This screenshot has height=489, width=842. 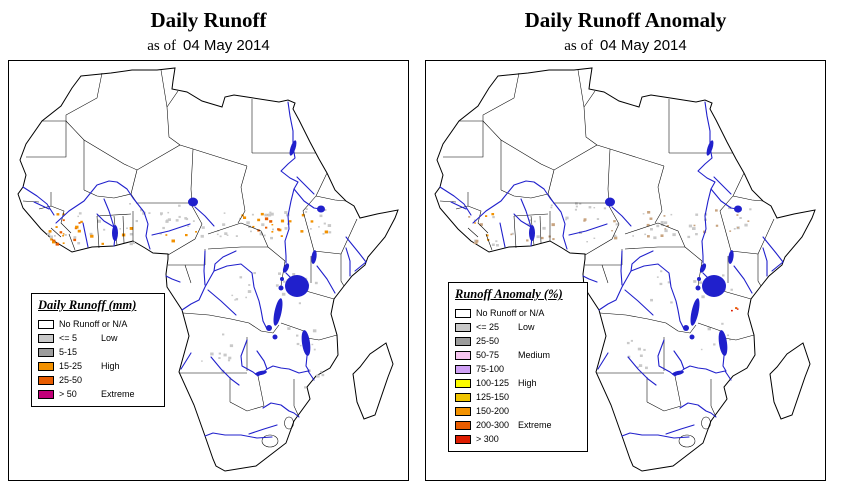 I want to click on legend-item: 75-100, so click(x=518, y=369).